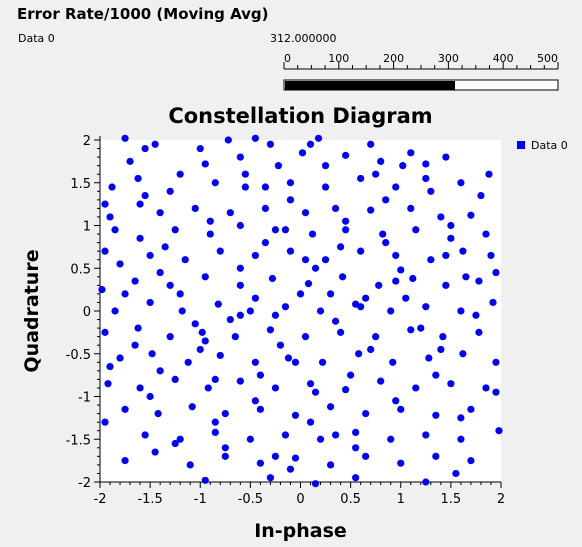  Describe the element at coordinates (84, 483) in the screenshot. I see `y-tick-label: -2` at that location.